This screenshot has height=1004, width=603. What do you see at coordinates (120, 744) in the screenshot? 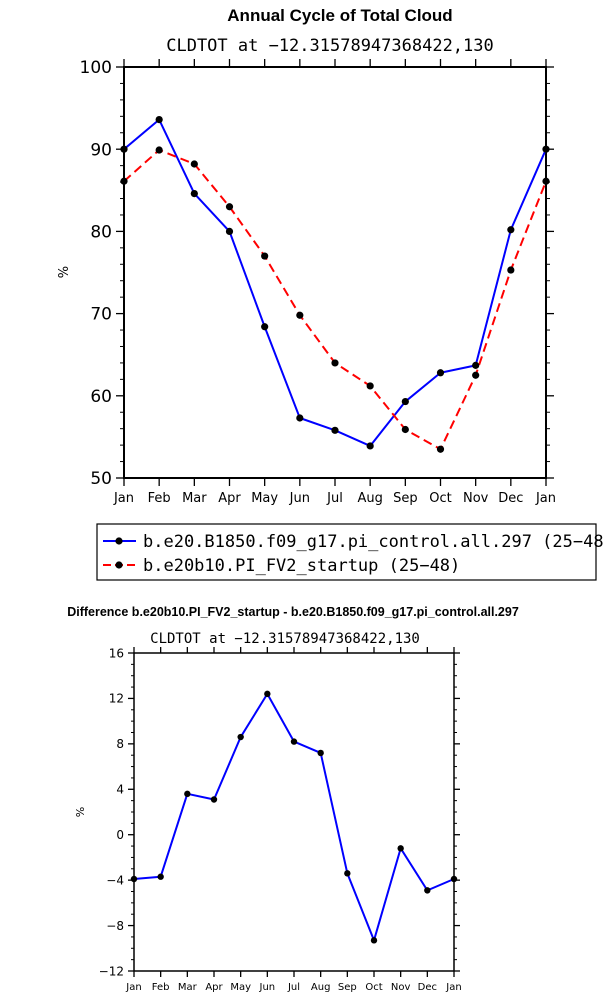
I see `y-tick-label: 8` at bounding box center [120, 744].